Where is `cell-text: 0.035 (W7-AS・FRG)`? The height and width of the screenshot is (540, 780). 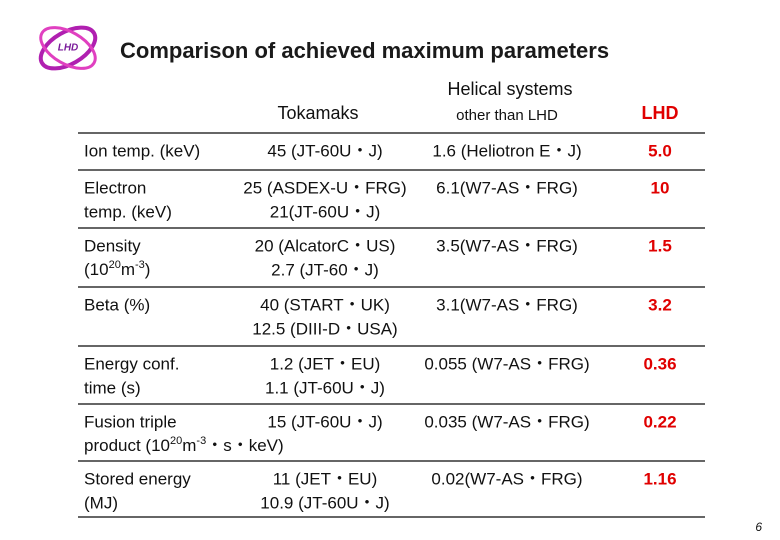 cell-text: 0.035 (W7-AS・FRG) is located at coordinates (506, 421).